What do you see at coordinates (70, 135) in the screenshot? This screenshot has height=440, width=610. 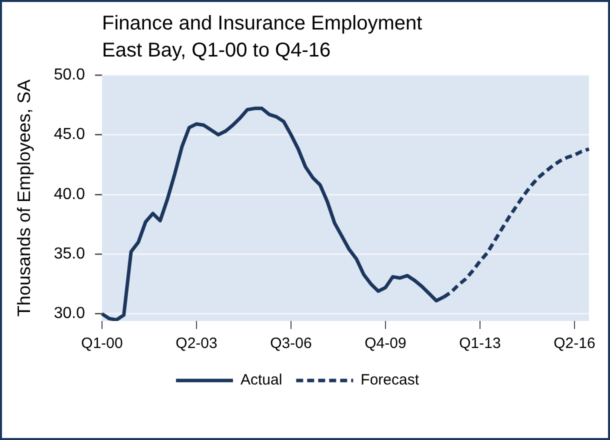 I see `y-tick-label: 45.0` at bounding box center [70, 135].